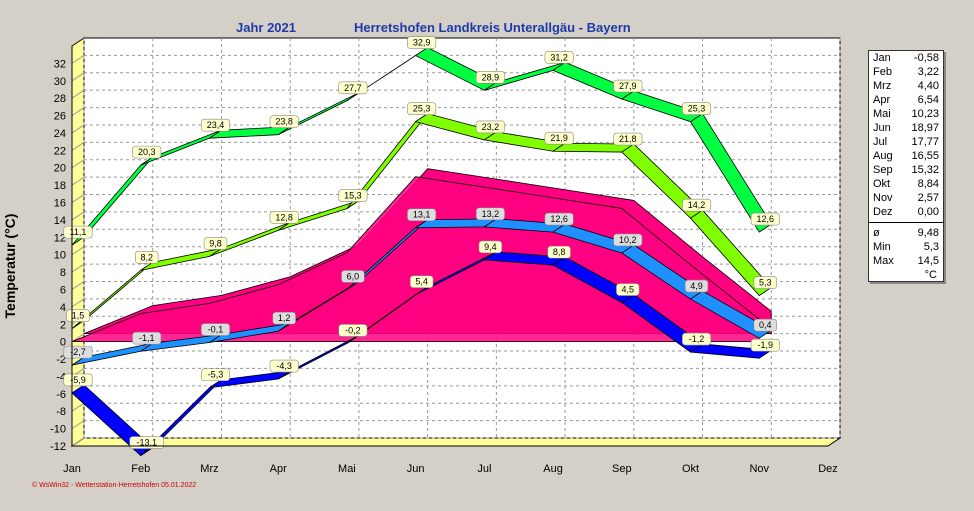 This screenshot has height=511, width=974. What do you see at coordinates (928, 100) in the screenshot?
I see `legend-value: 6,54` at bounding box center [928, 100].